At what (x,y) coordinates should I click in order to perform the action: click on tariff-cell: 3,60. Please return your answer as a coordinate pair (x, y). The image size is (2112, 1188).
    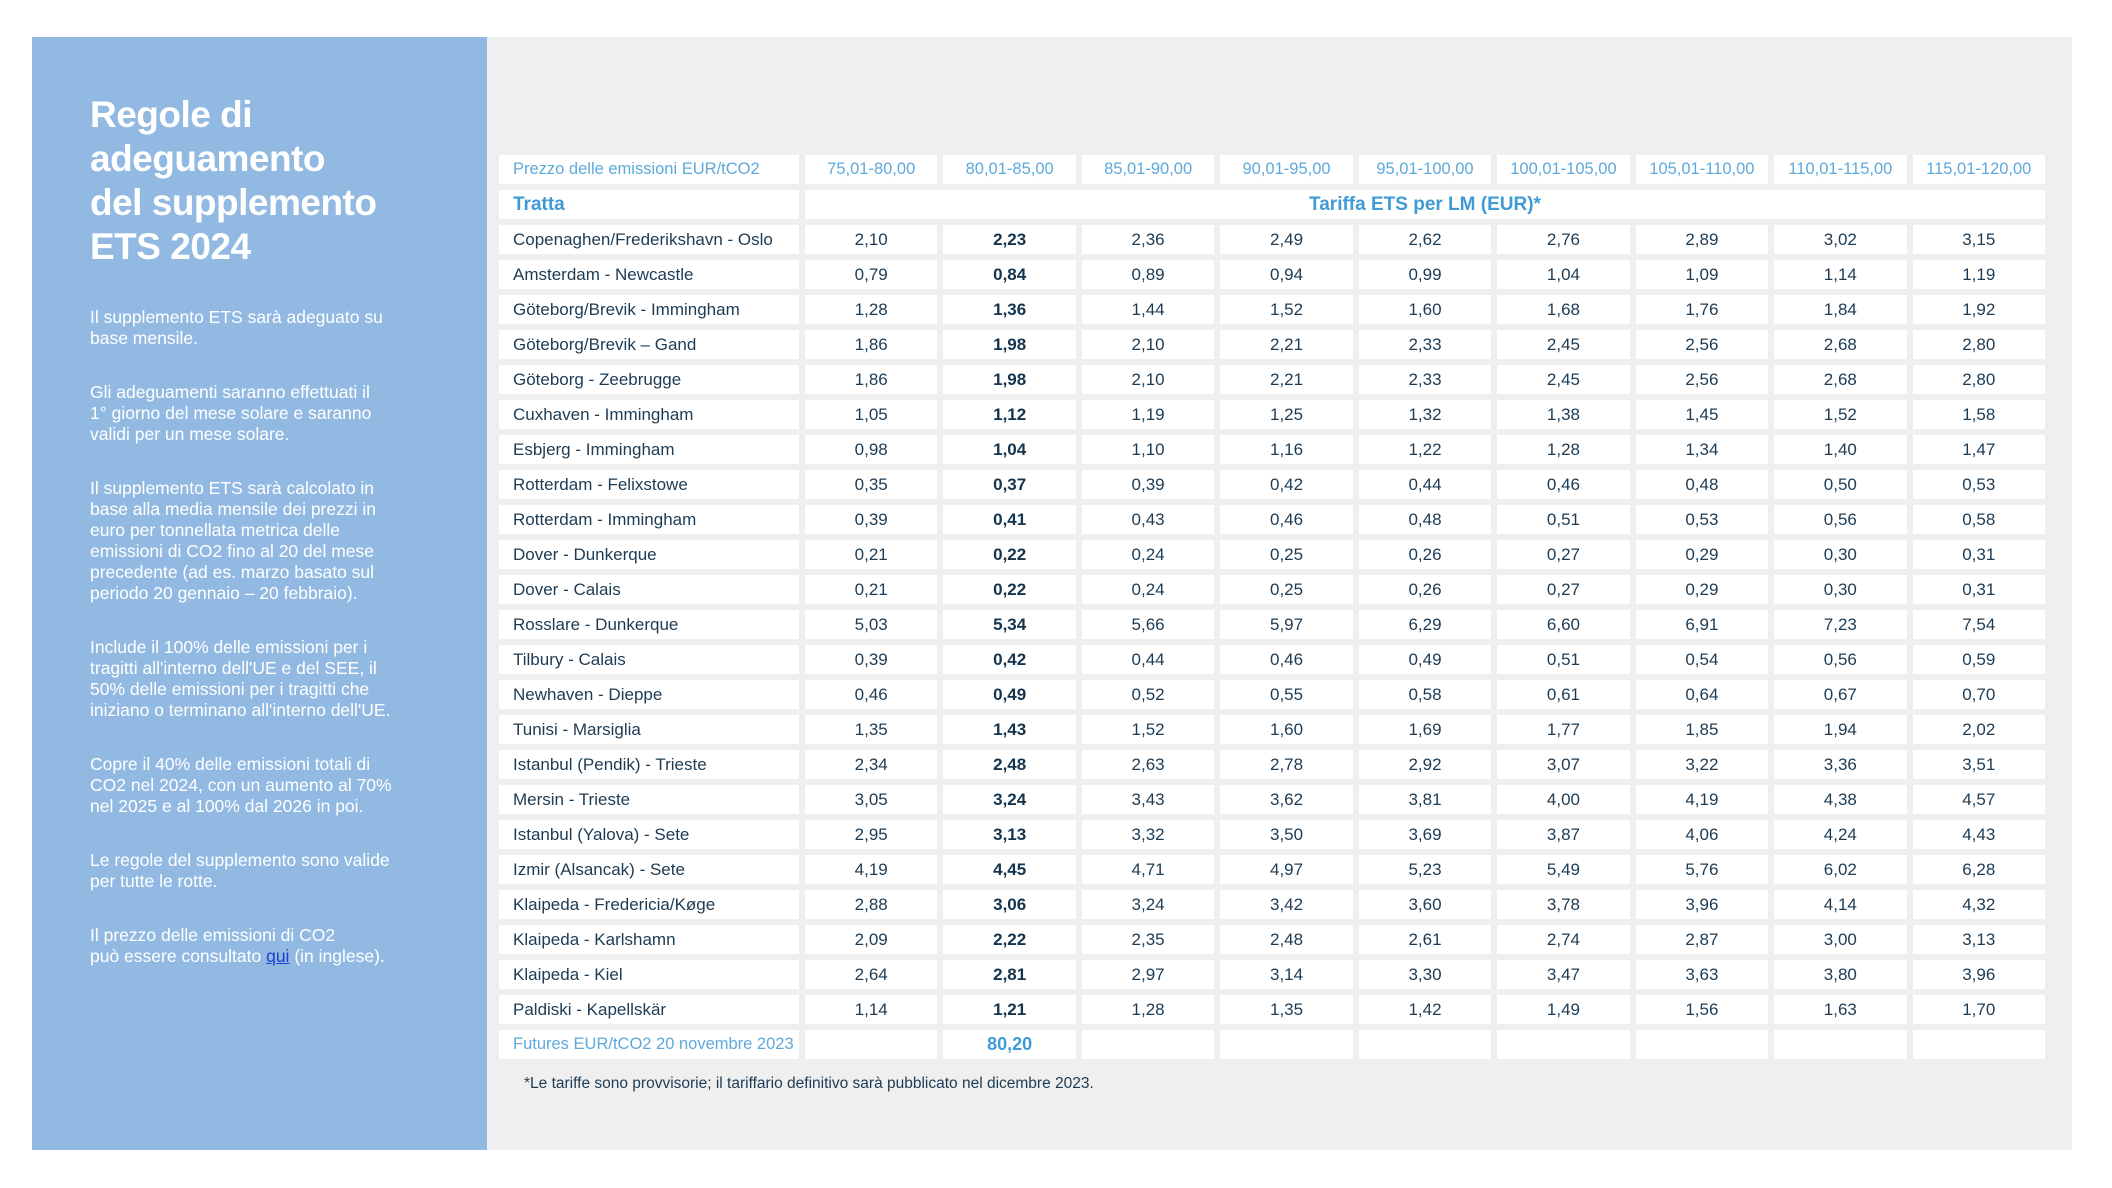
    Looking at the image, I should click on (1425, 904).